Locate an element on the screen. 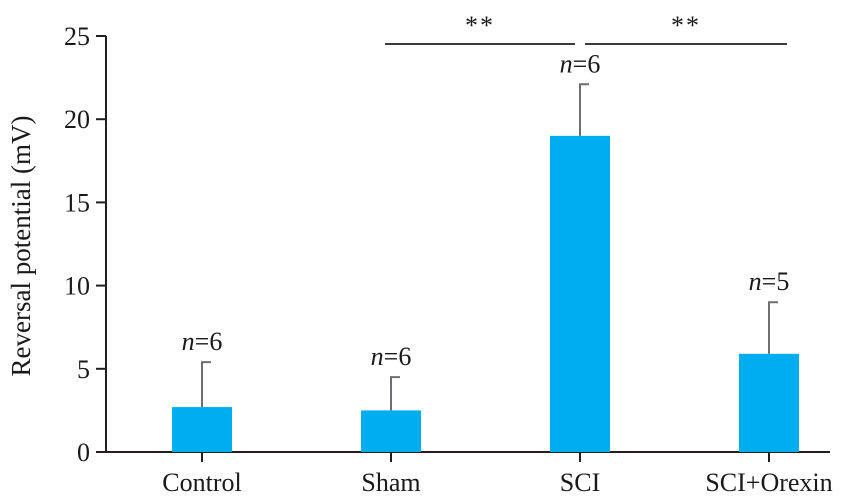 Image resolution: width=861 pixels, height=501 pixels. y-axis-label: Reversal potential (mV) is located at coordinates (21, 246).